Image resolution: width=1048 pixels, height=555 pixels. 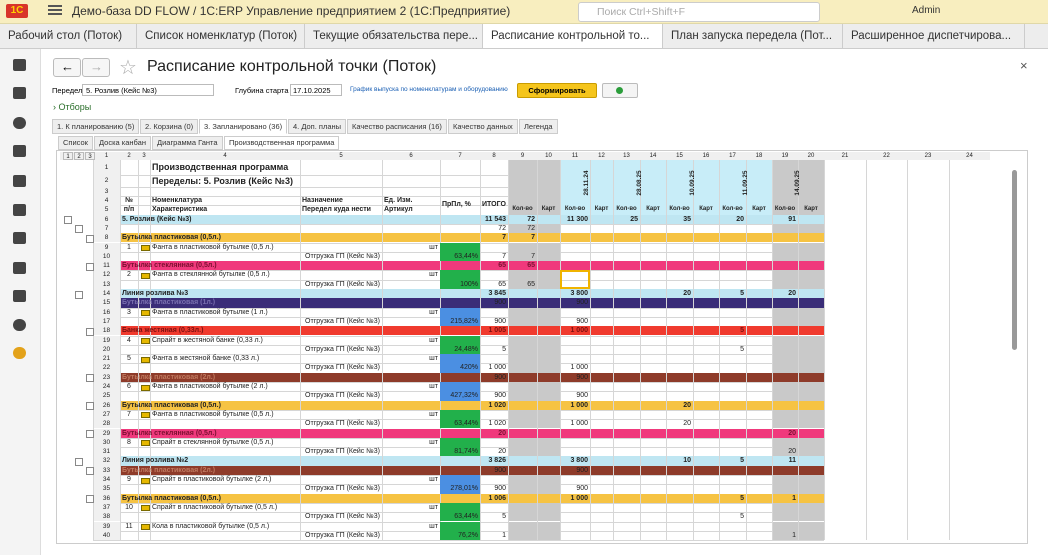 What do you see at coordinates (1014, 260) in the screenshot?
I see `scrollbar` at bounding box center [1014, 260].